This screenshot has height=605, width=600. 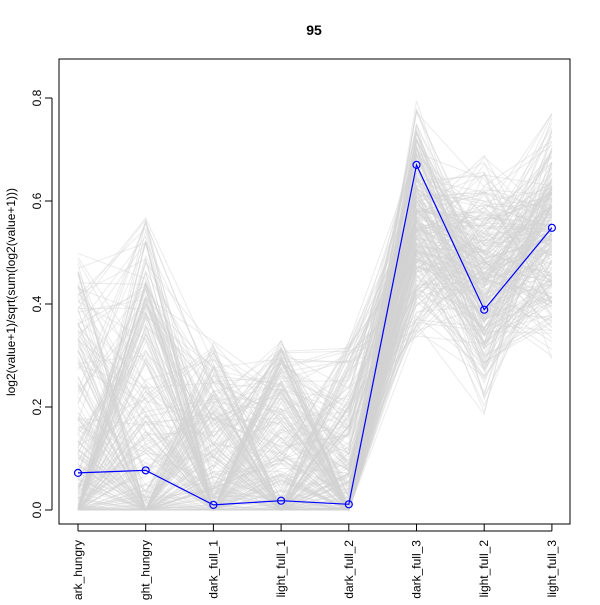 What do you see at coordinates (314, 30) in the screenshot?
I see `chart-title: 95` at bounding box center [314, 30].